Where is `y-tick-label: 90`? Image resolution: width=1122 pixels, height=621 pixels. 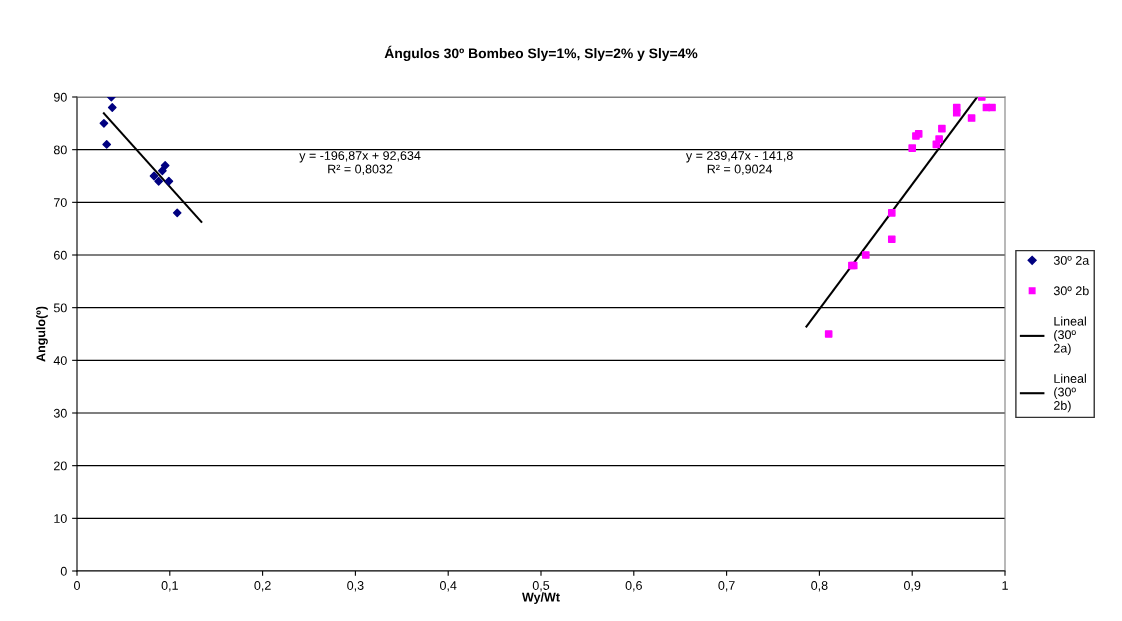
y-tick-label: 90 is located at coordinates (60, 97).